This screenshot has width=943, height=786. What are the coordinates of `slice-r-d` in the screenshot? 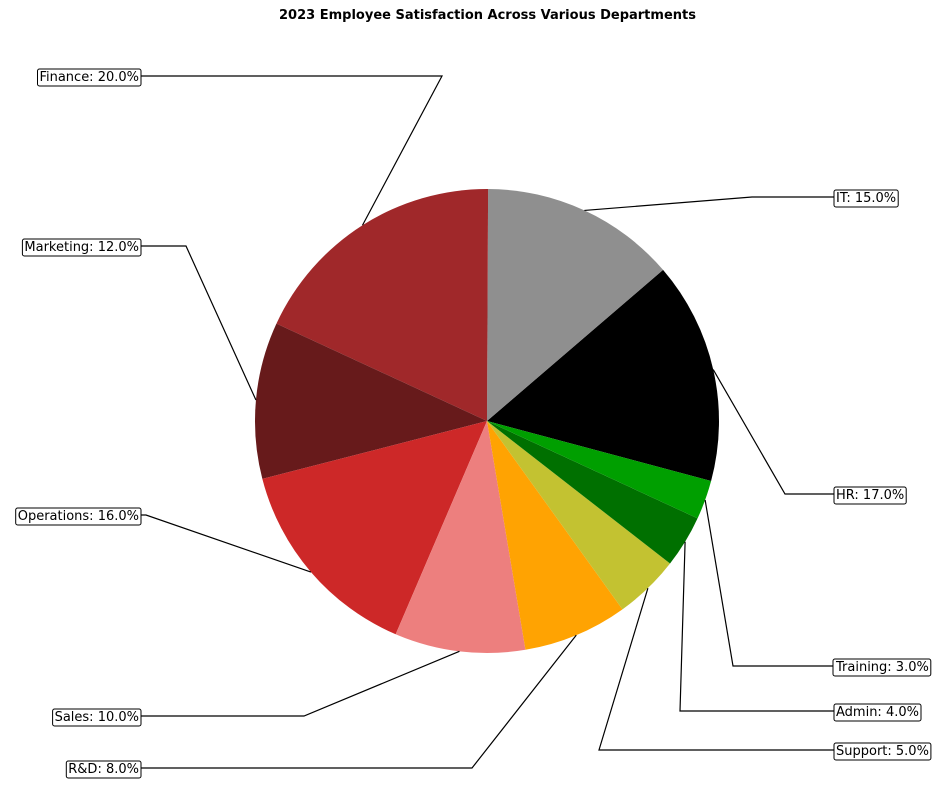 It's located at (555, 535).